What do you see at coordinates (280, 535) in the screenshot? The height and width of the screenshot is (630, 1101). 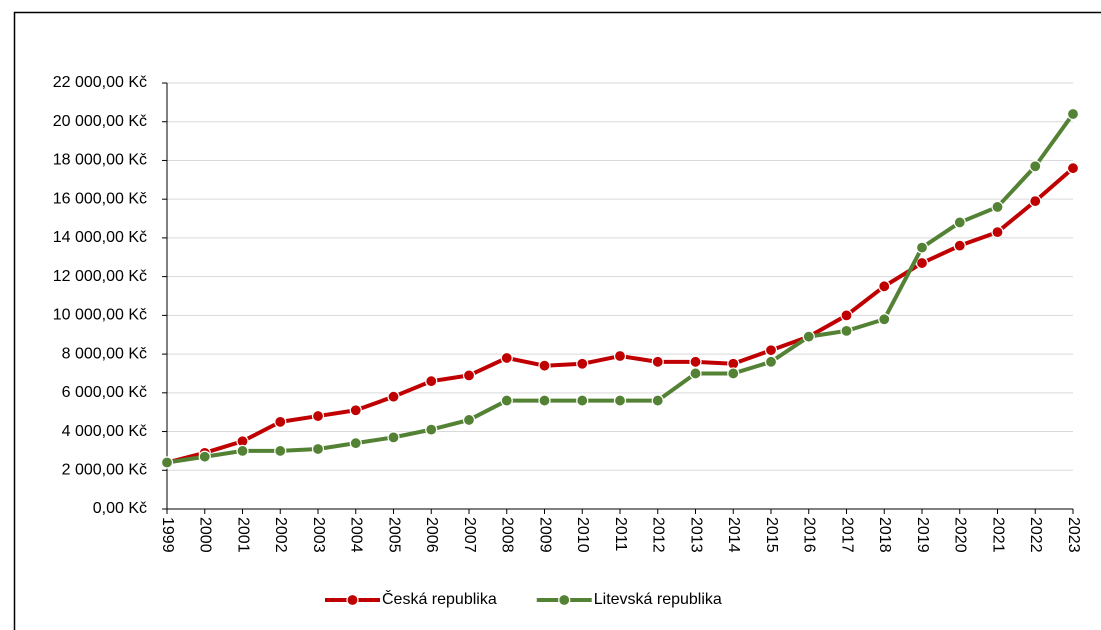 I see `x-tick-label: 2002` at bounding box center [280, 535].